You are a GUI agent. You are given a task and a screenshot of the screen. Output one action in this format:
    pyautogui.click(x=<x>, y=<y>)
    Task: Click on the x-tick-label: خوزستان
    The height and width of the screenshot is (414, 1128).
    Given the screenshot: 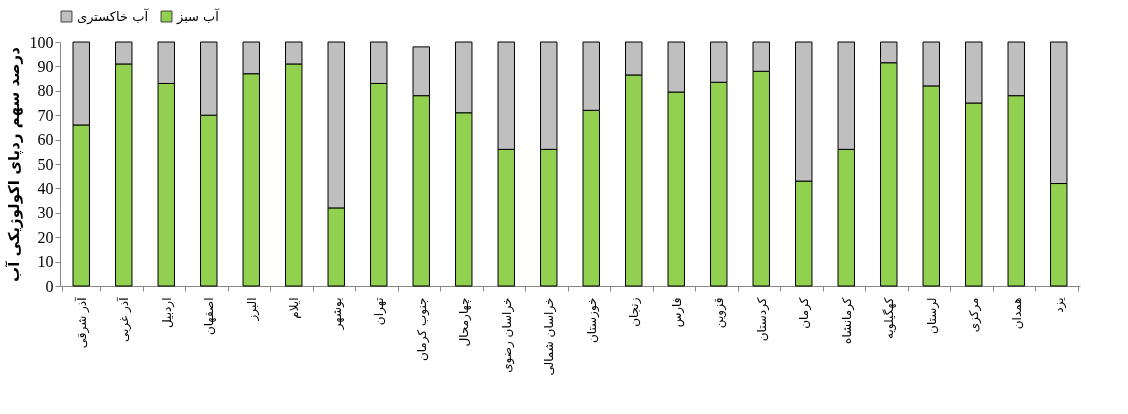 What is the action you would take?
    pyautogui.click(x=592, y=320)
    